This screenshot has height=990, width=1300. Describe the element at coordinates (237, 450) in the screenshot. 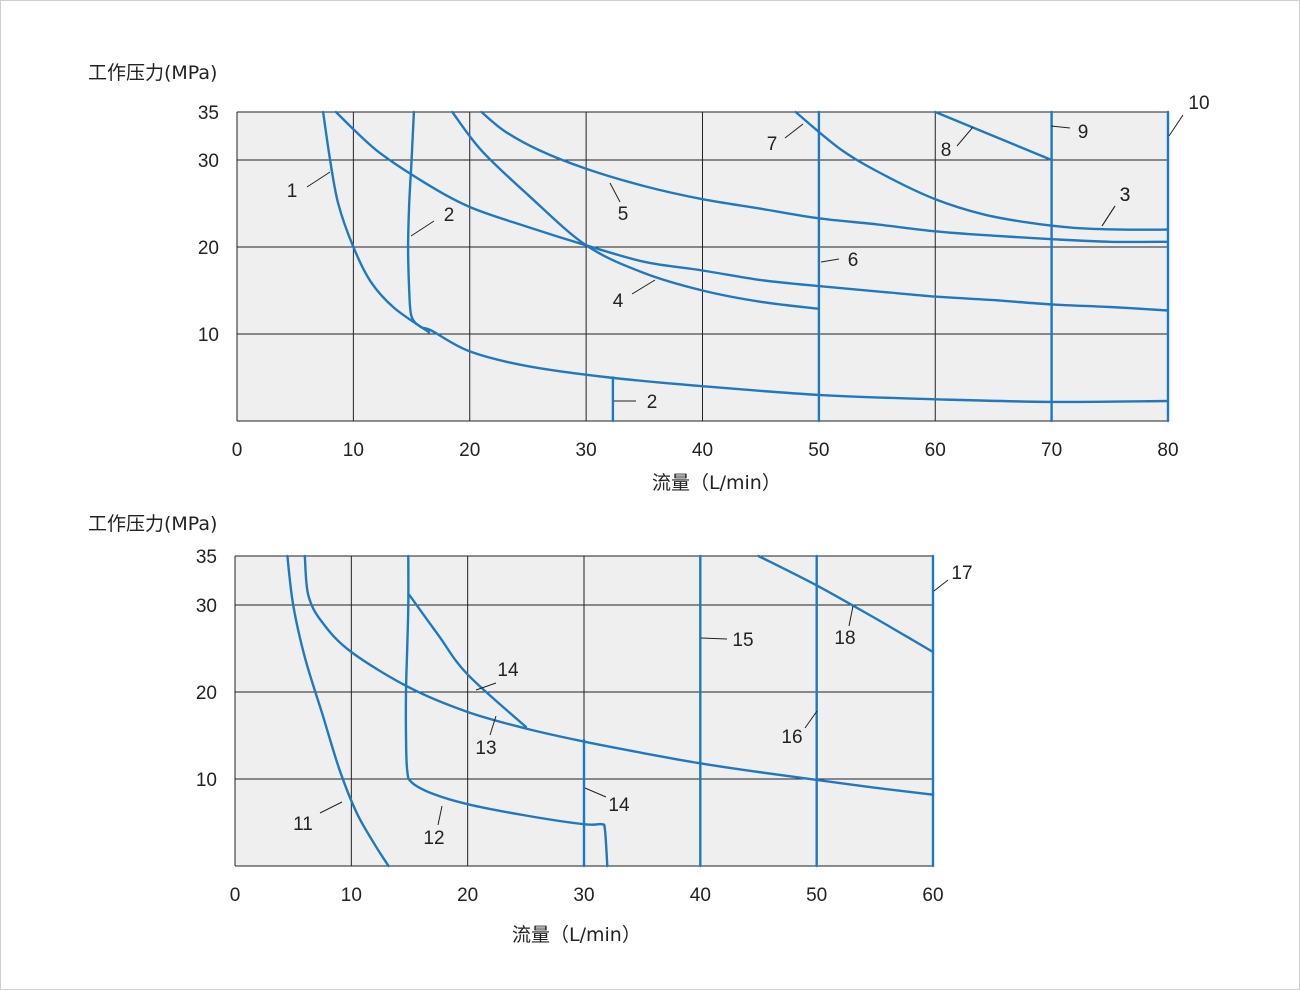

I see `chart-1-x-tick-label: 0` at that location.